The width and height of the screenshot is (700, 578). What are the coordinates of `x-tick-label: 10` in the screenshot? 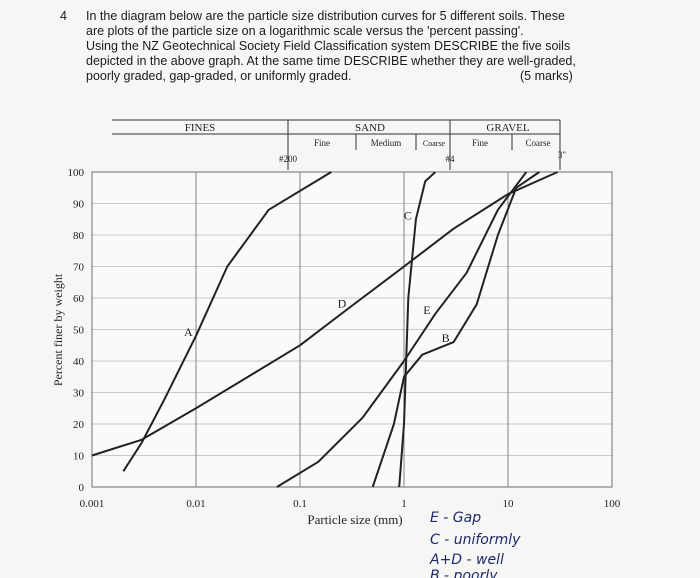 It's located at (509, 504).